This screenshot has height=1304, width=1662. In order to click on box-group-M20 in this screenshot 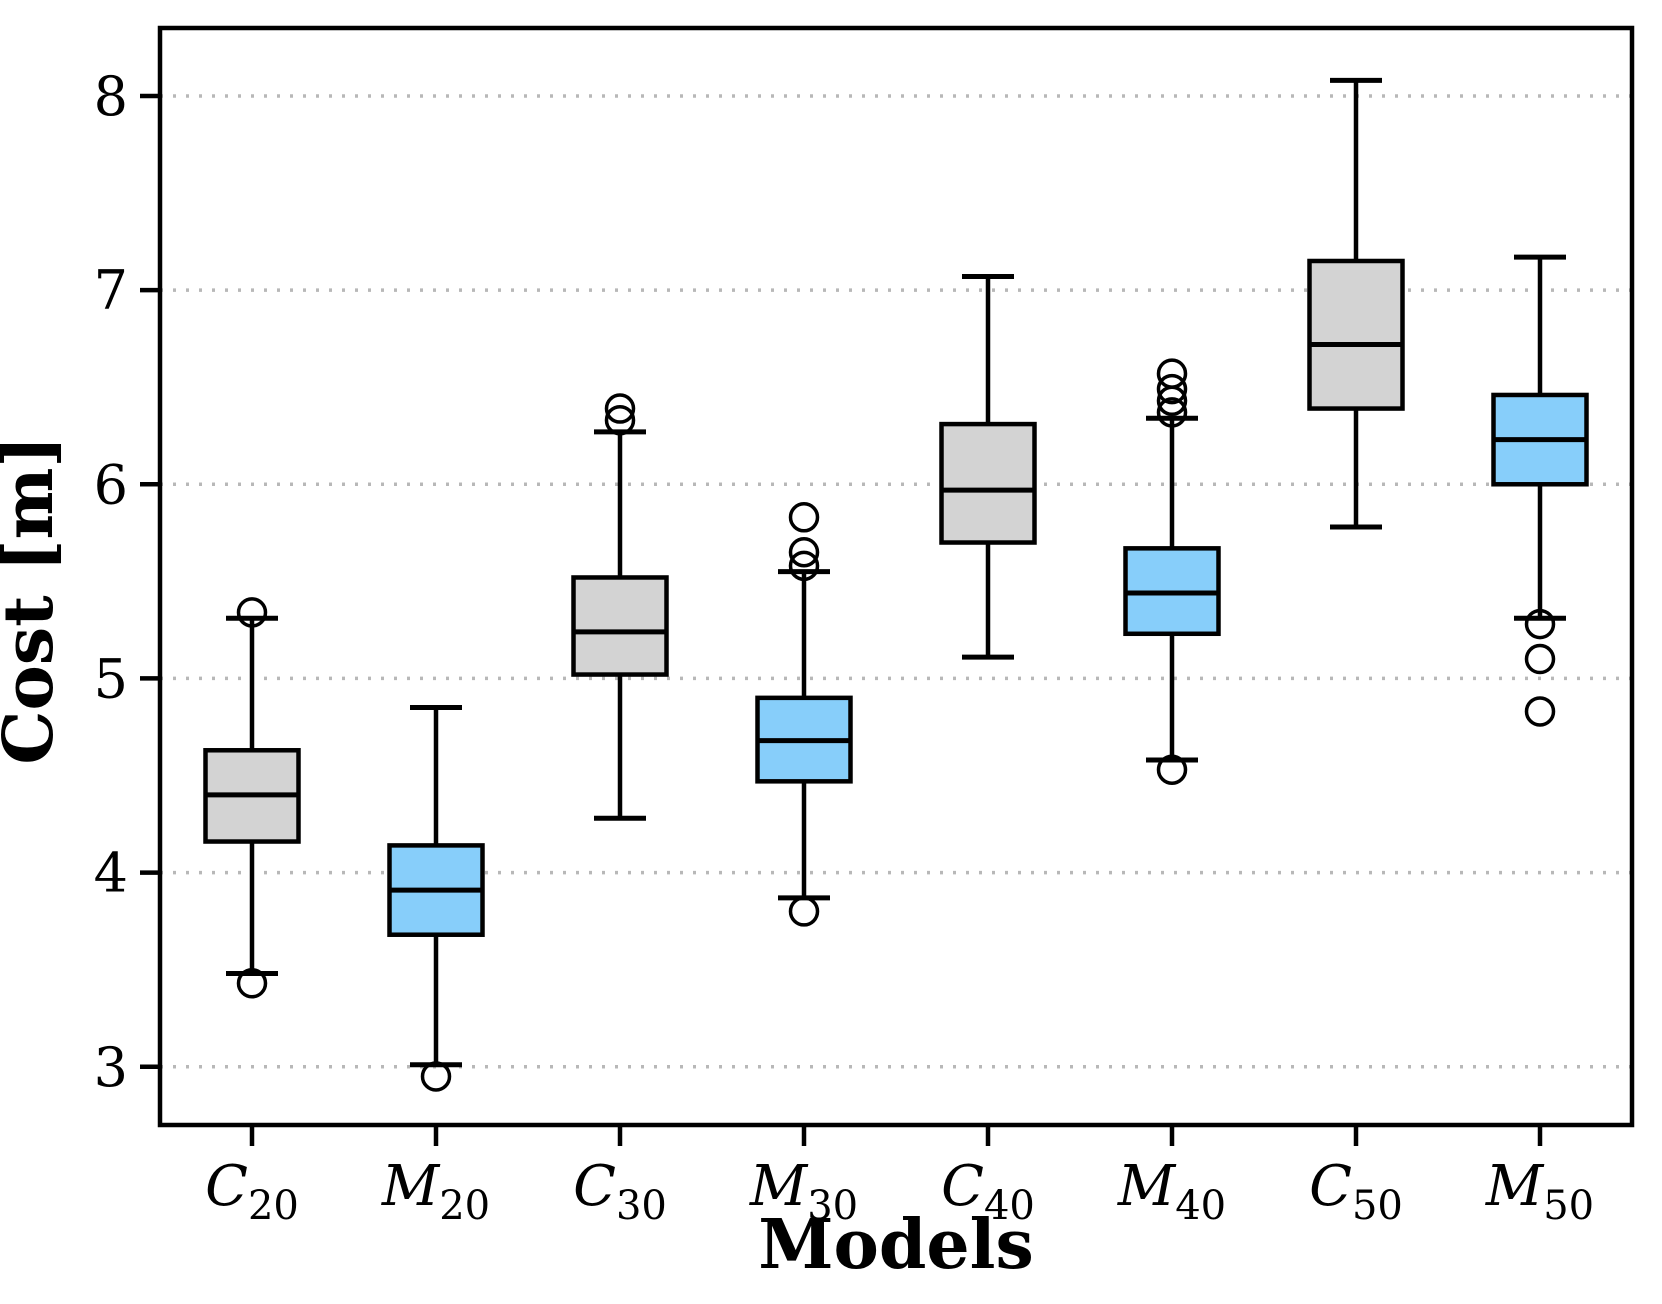, I will do `click(436, 898)`.